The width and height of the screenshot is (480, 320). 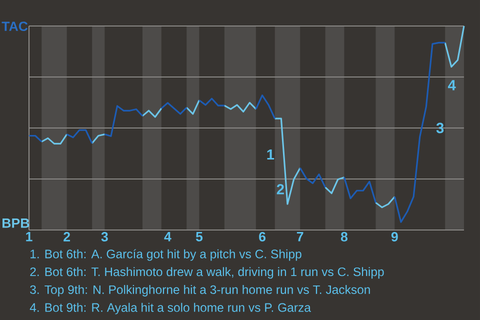 What do you see at coordinates (15, 27) in the screenshot?
I see `text: TAC` at bounding box center [15, 27].